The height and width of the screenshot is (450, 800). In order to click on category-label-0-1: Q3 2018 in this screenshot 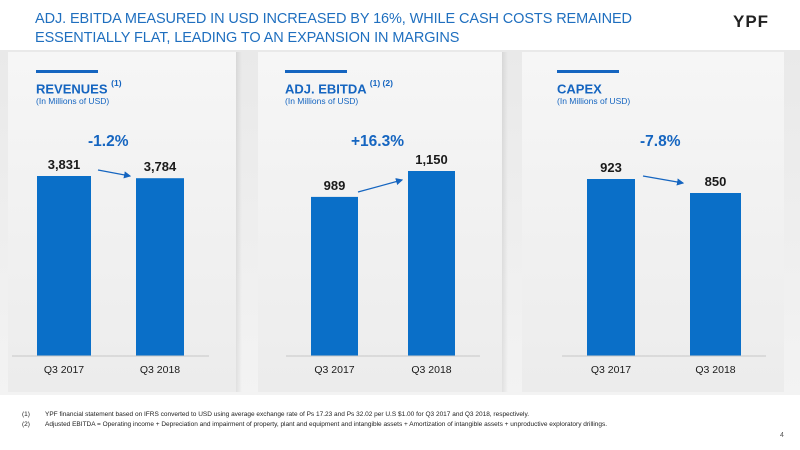, I will do `click(160, 370)`.